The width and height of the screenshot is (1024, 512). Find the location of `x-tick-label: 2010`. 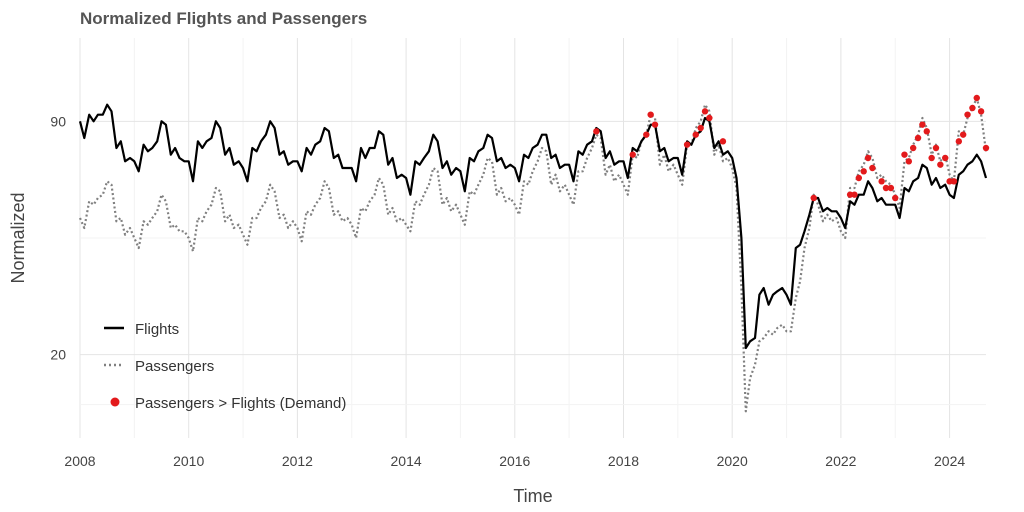

x-tick-label: 2010 is located at coordinates (188, 461).